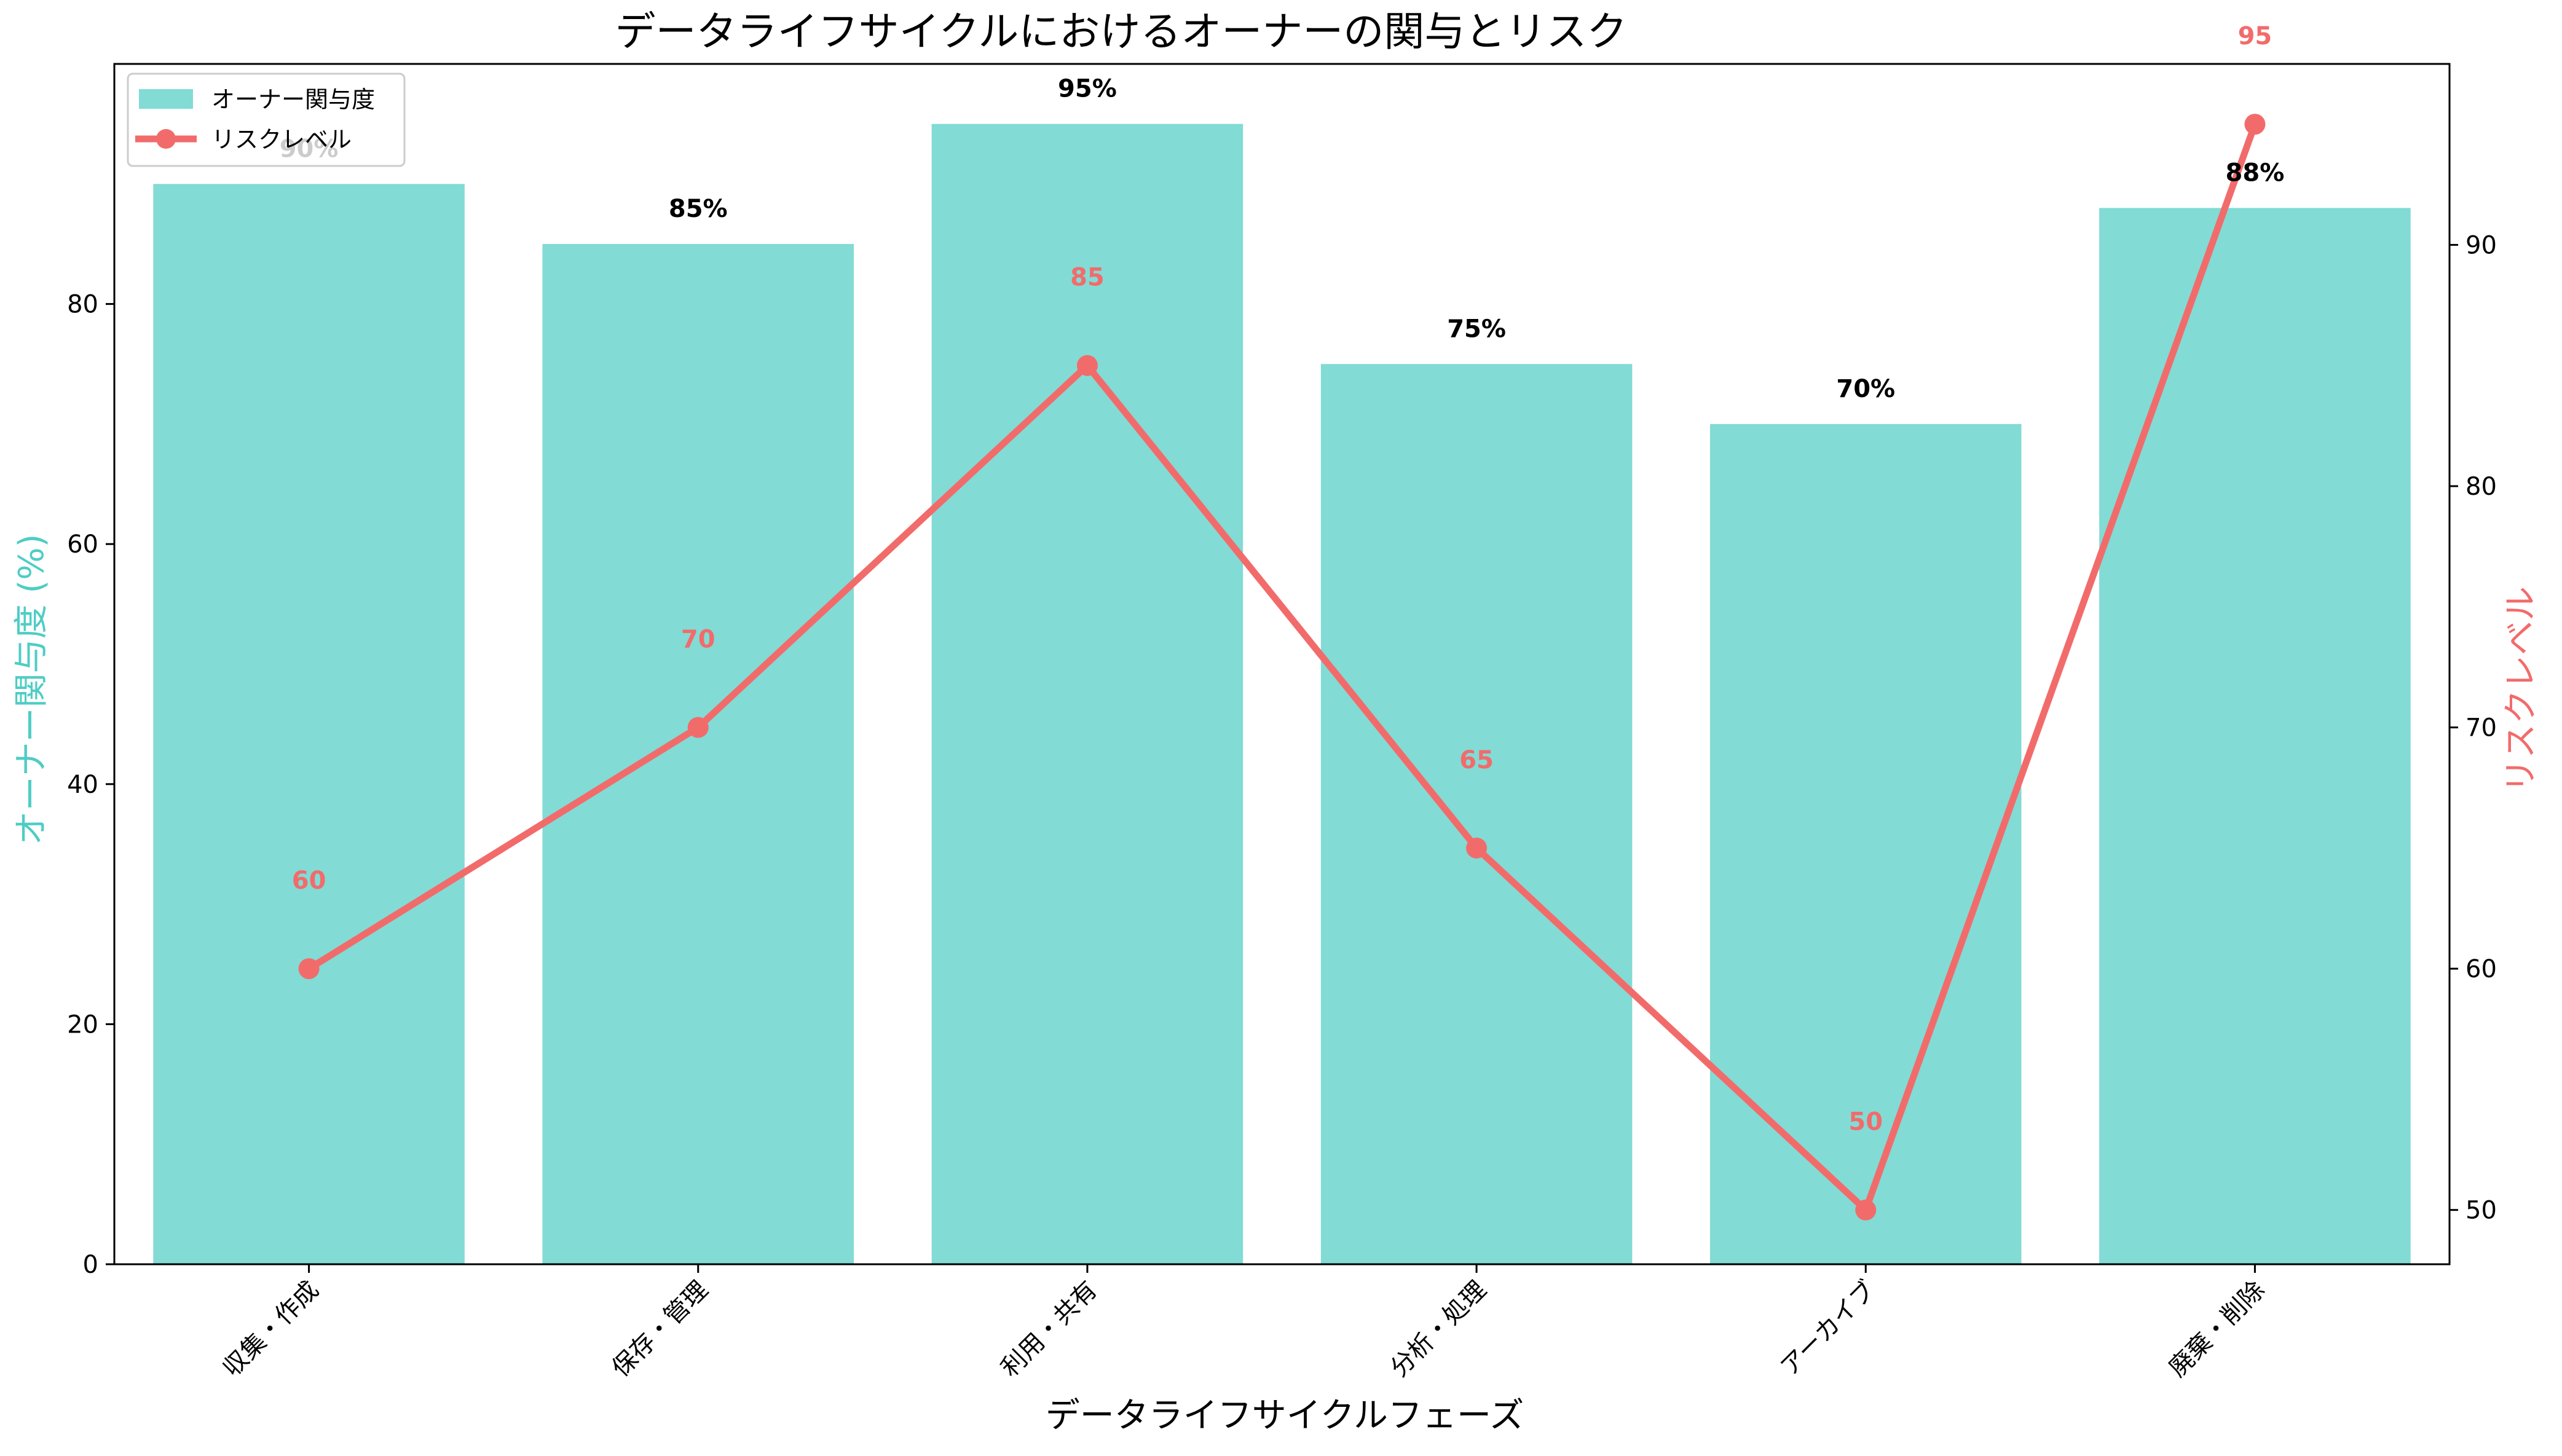  Describe the element at coordinates (2481, 487) in the screenshot. I see `right-y-tick-label: 80` at that location.